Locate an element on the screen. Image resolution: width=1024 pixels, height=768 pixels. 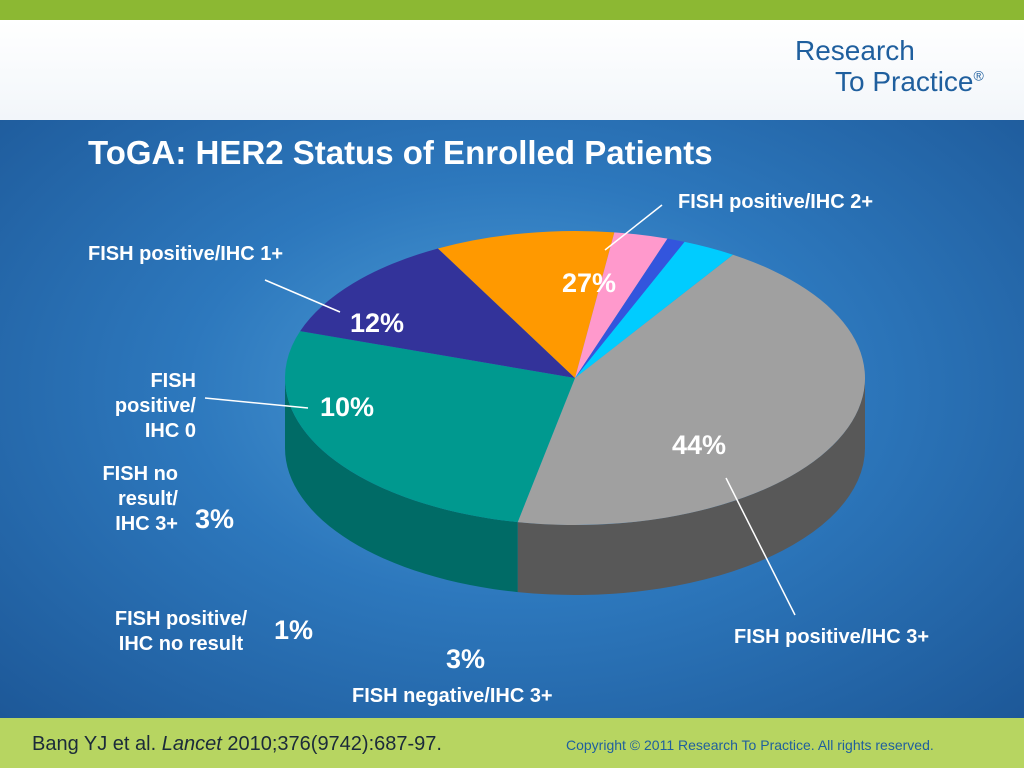
label-fish-no-result-ihc-3: FISH no result/ IHC 3+ is located at coordinates (119, 499).